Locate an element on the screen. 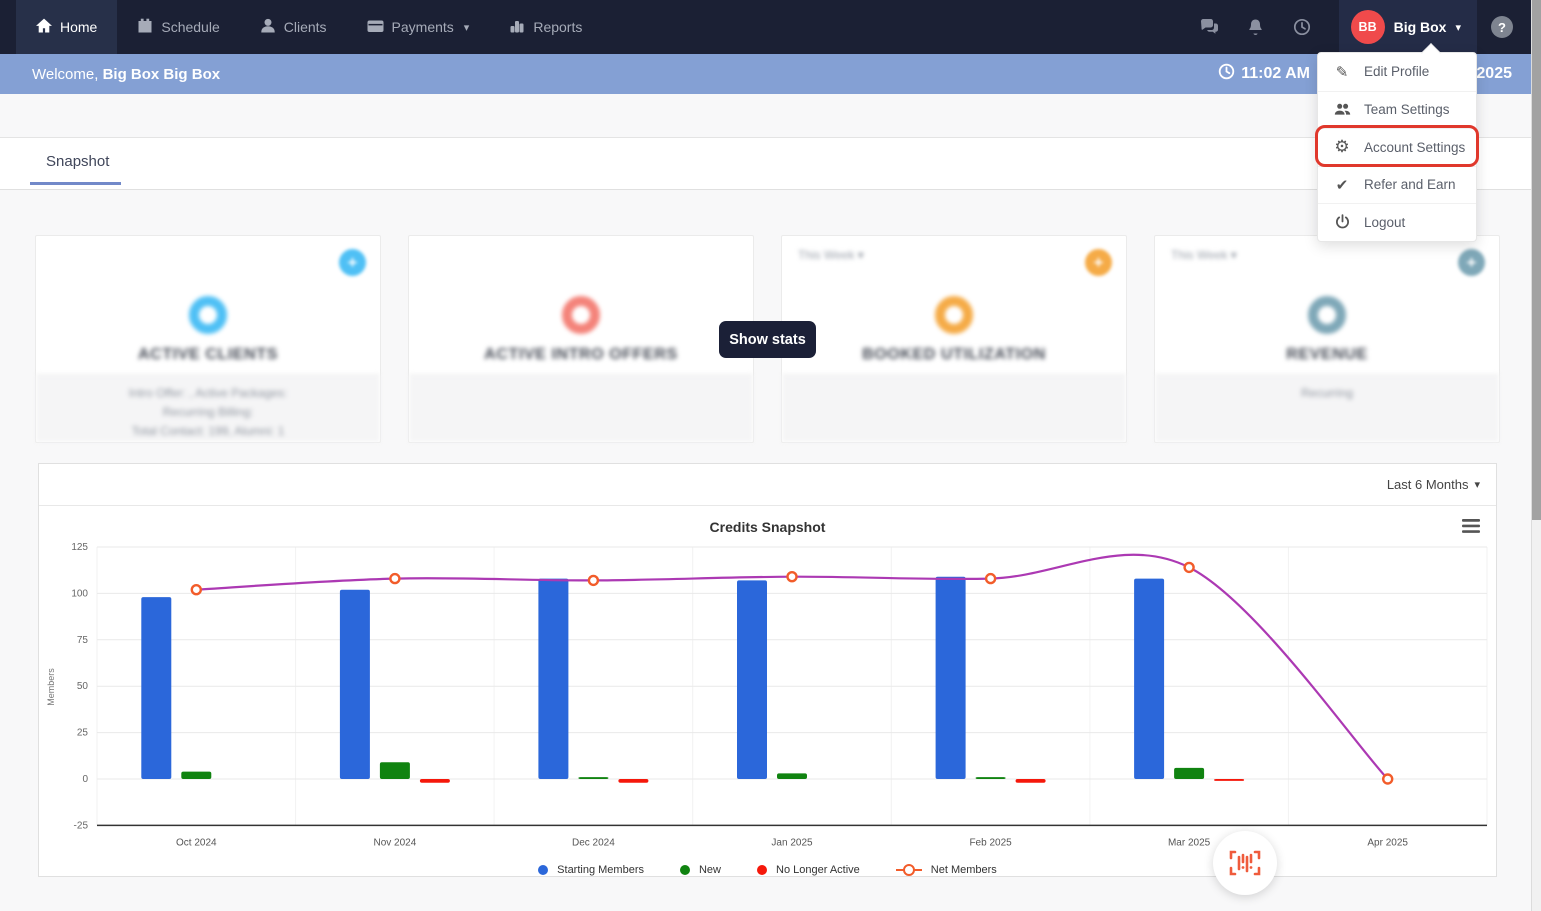  user-menu-button: BB Big Box ▾ is located at coordinates (1407, 27).